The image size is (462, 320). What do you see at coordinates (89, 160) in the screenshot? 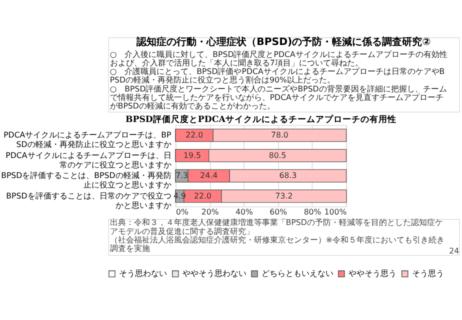
I see `y-tick-label: PDCAサイクルによるチームアプローチは、日常のケアに役立つと思いますか` at bounding box center [89, 160].